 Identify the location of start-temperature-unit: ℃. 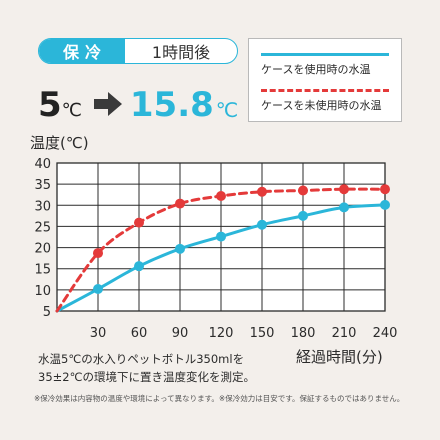
(71, 110).